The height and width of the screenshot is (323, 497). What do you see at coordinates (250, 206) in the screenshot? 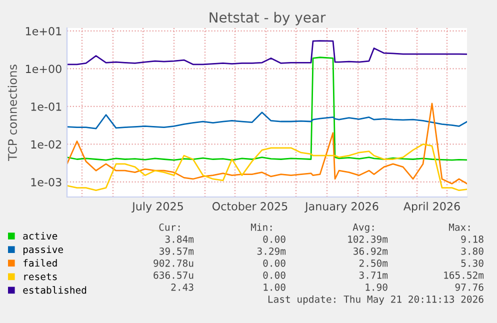
I see `x-tick-label: October 2025` at bounding box center [250, 206].